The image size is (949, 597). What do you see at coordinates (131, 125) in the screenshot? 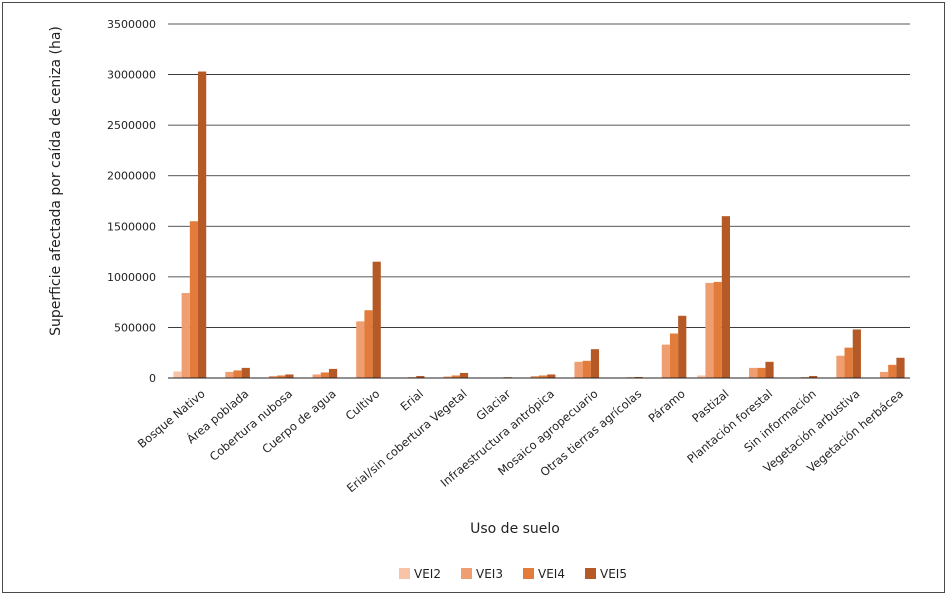
I see `y-tick-label: 2500000` at bounding box center [131, 125].